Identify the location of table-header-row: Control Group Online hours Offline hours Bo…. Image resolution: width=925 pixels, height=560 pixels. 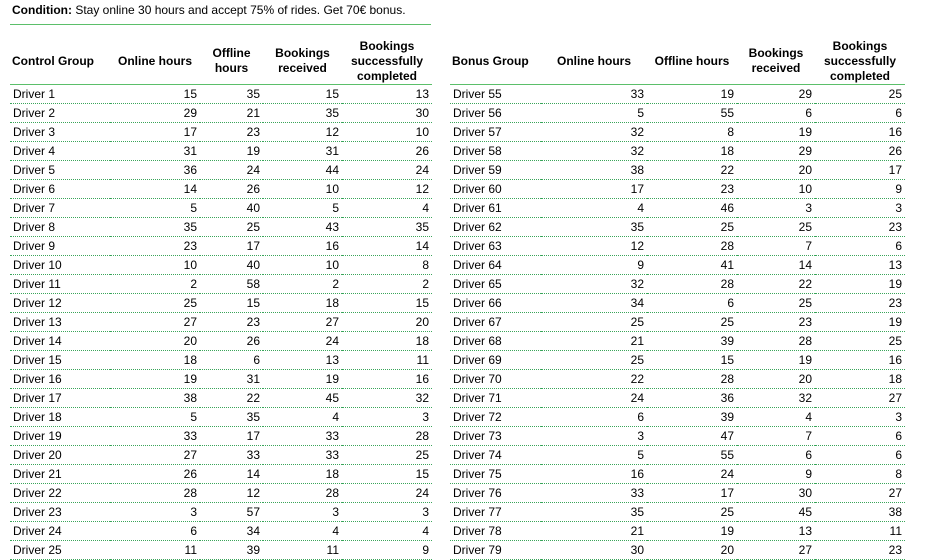
(221, 61).